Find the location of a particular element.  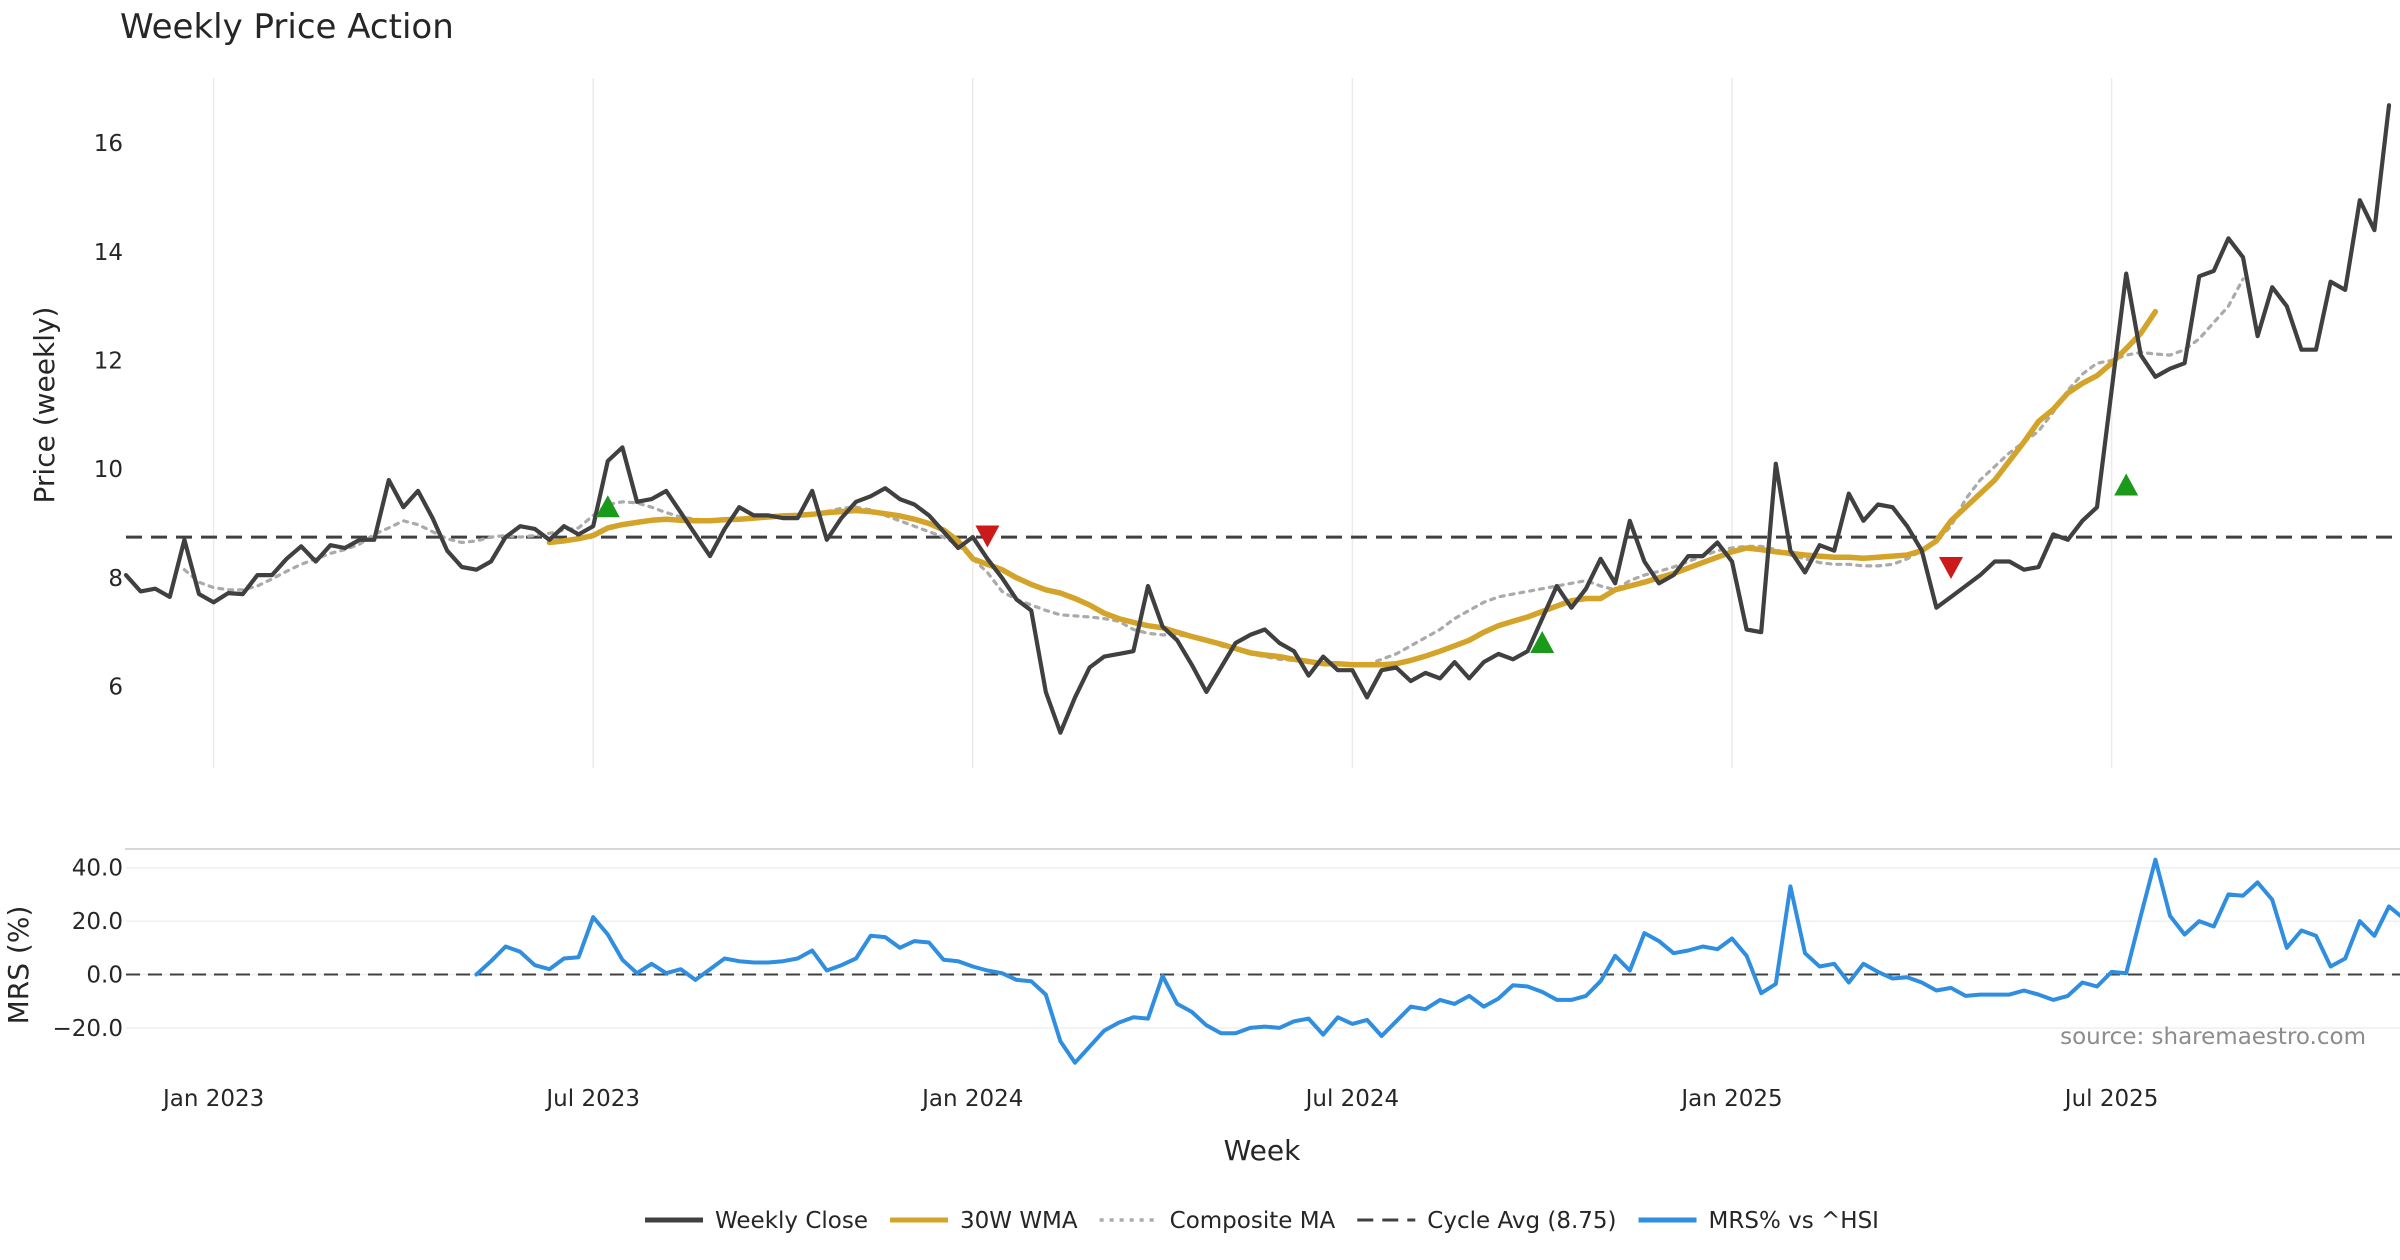

mrs-y-tick-label: 20.0 is located at coordinates (97, 922).